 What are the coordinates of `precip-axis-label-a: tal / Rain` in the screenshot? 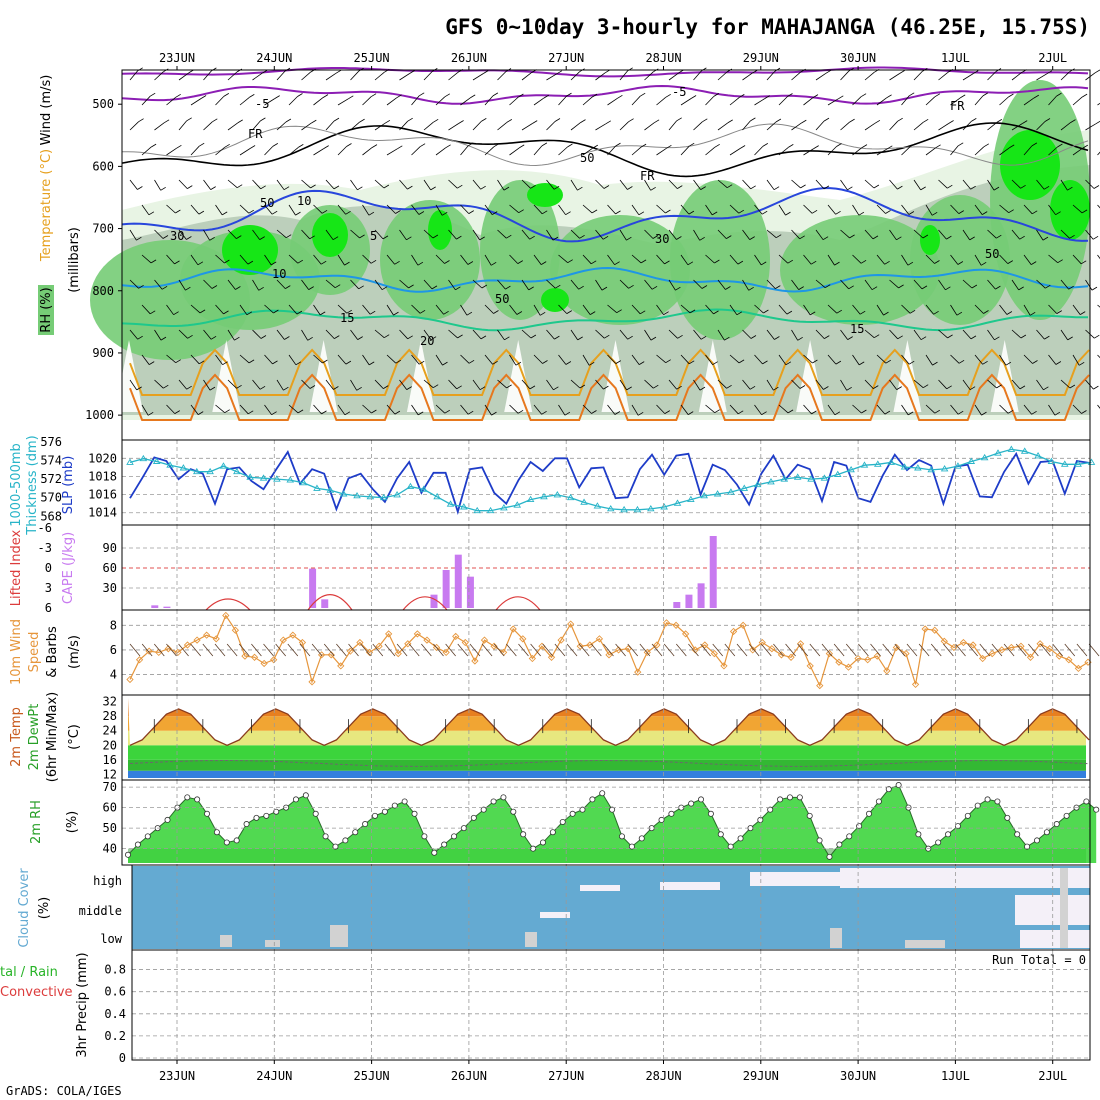 It's located at (29, 972).